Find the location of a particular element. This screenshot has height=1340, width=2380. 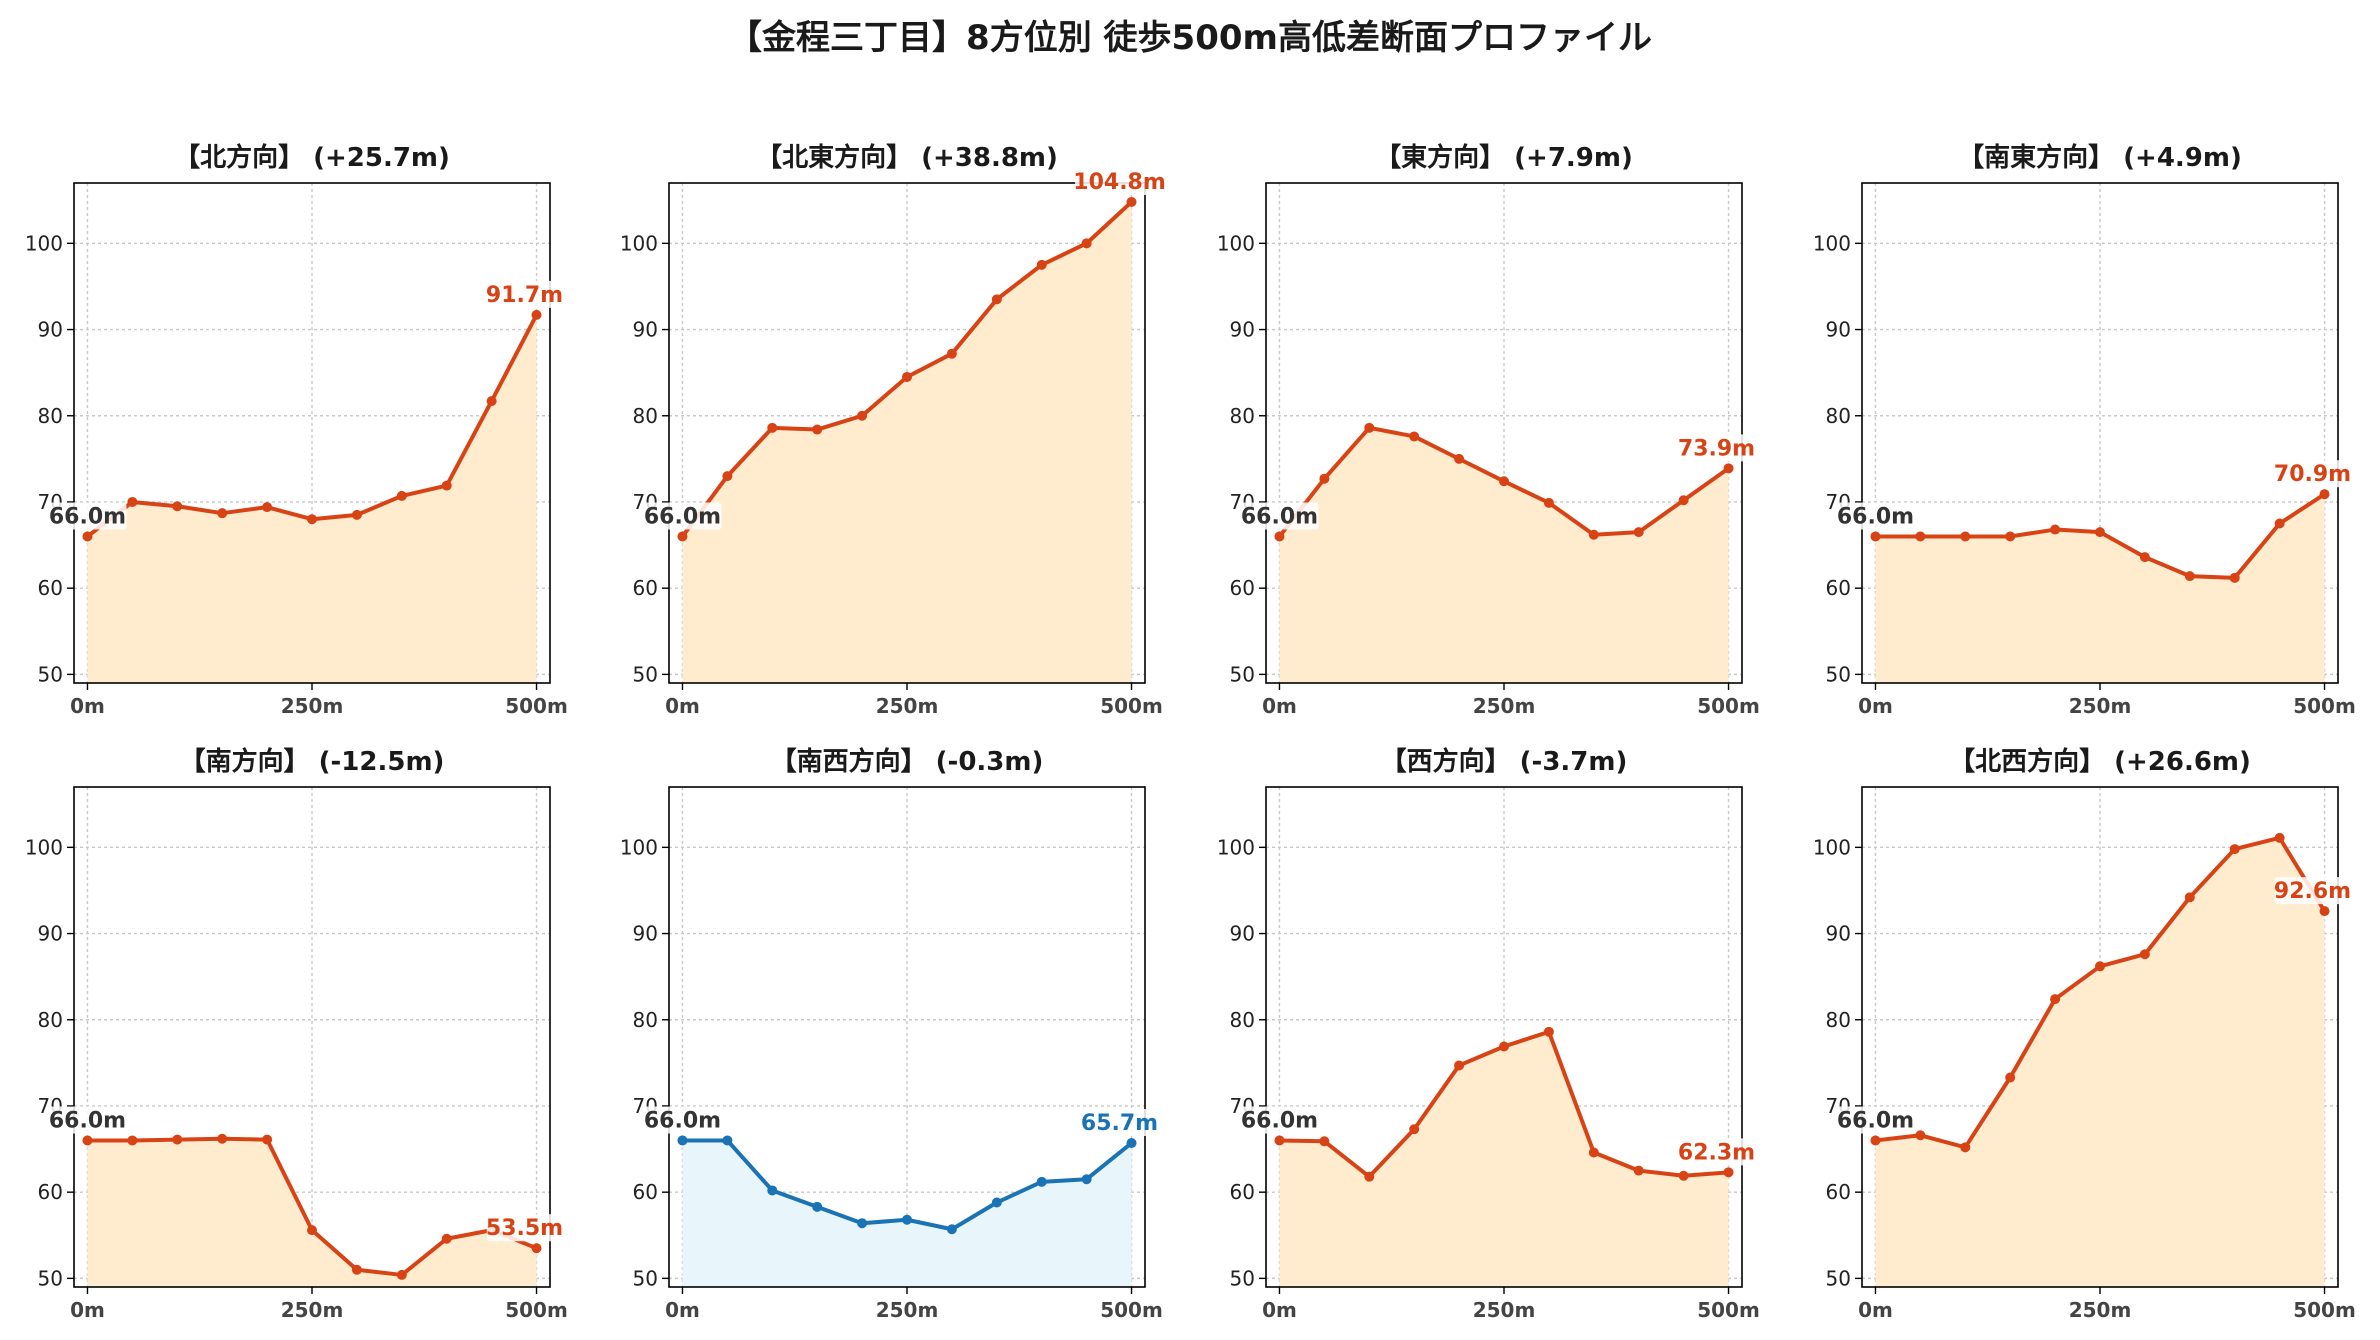

end-value-label: 73.9m is located at coordinates (1716, 448).